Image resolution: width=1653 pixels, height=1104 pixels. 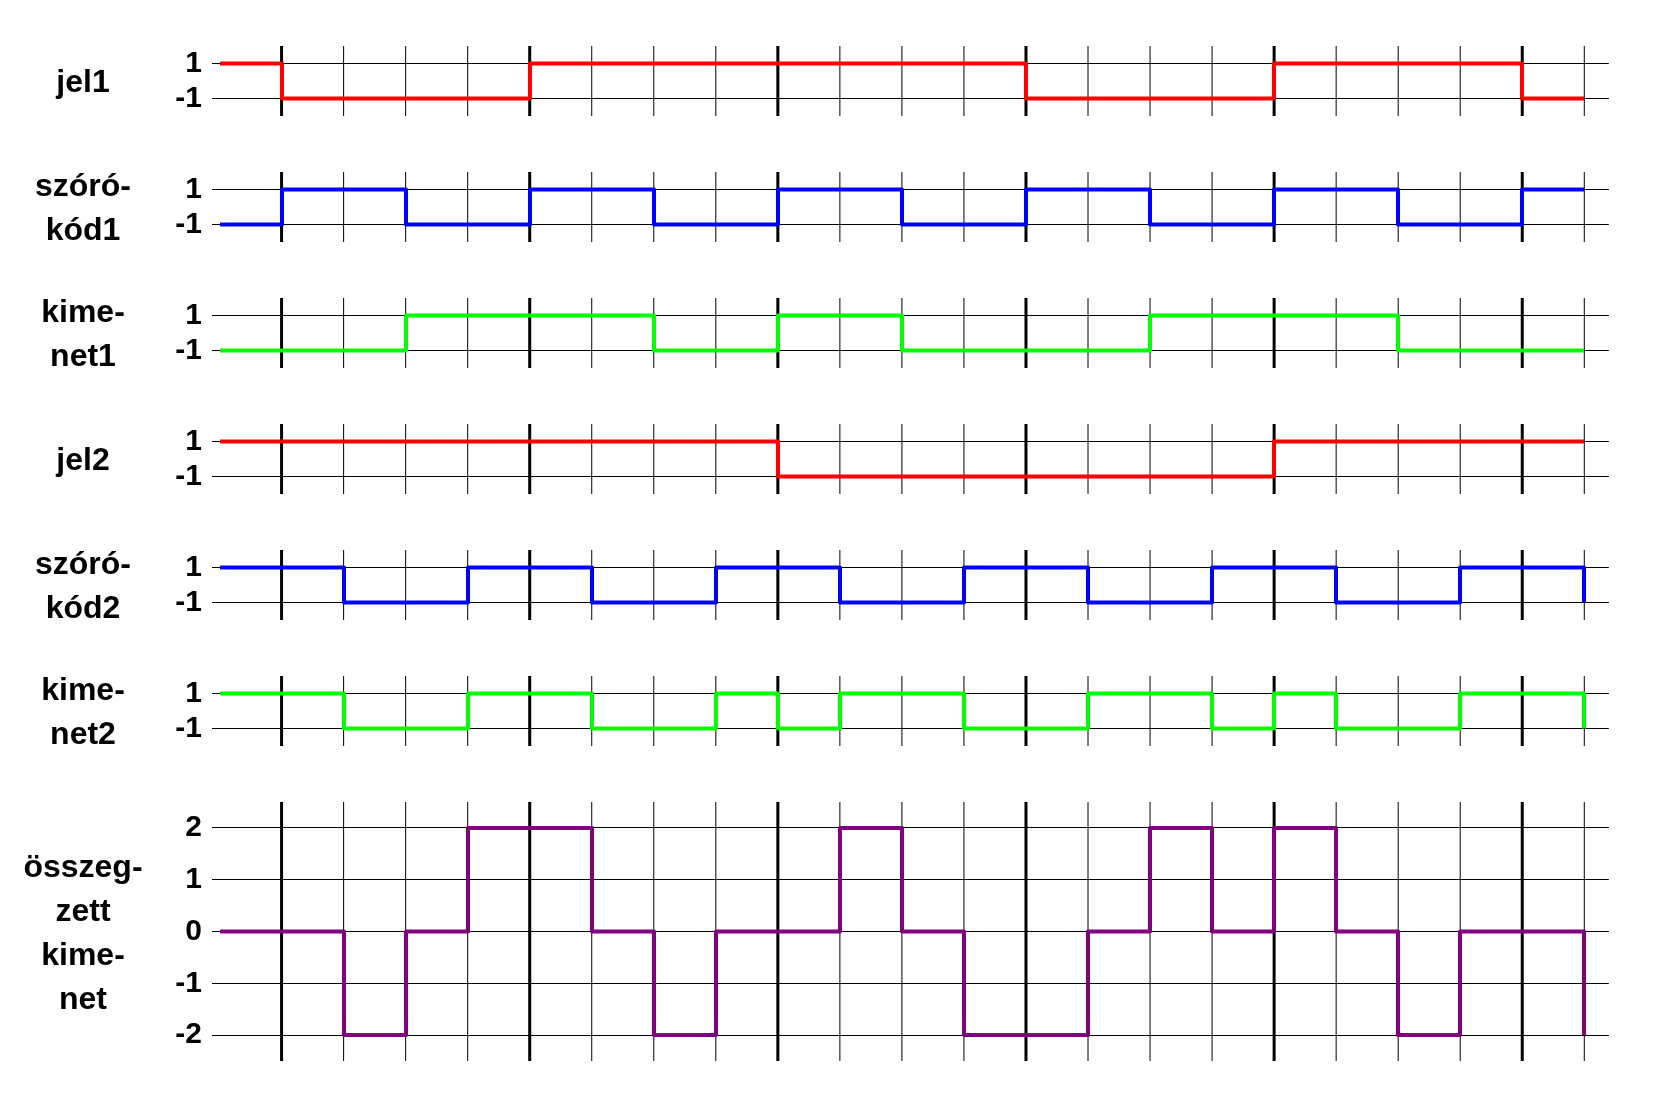 What do you see at coordinates (194, 929) in the screenshot?
I see `y-tick-label: 0` at bounding box center [194, 929].